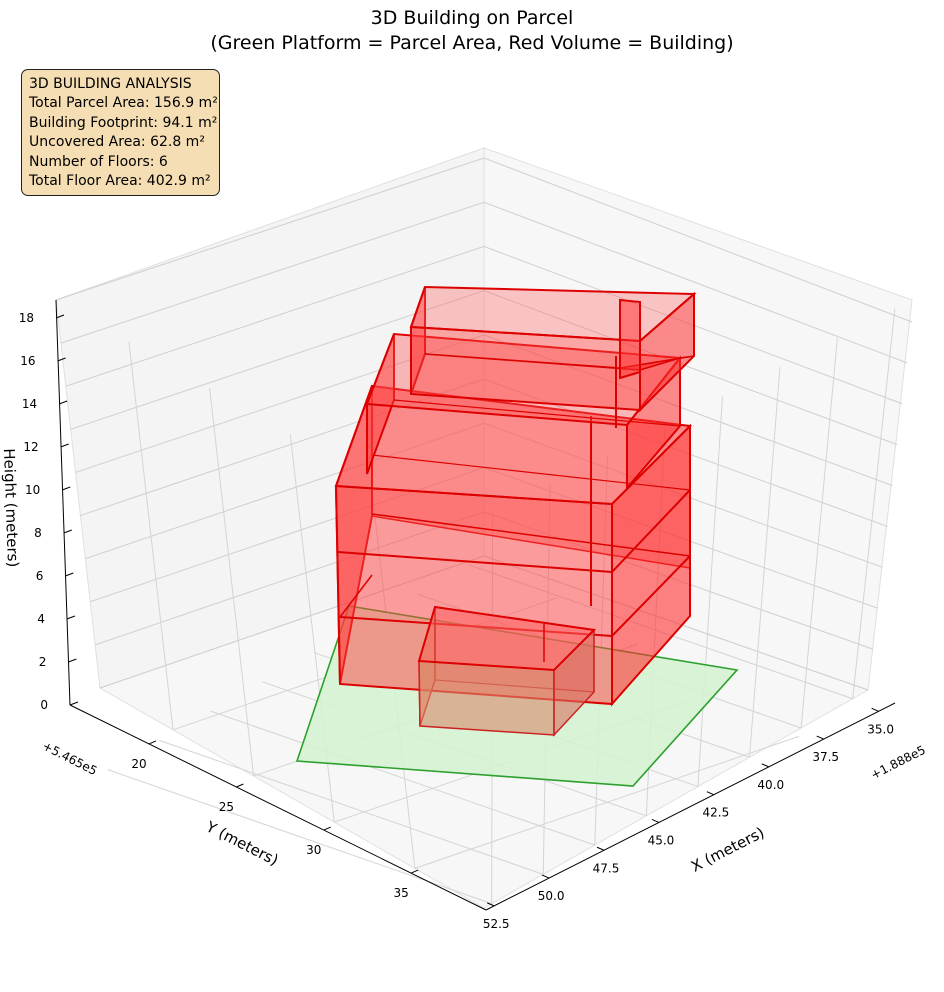 The width and height of the screenshot is (944, 992). I want to click on wing-top, so click(507, 638).